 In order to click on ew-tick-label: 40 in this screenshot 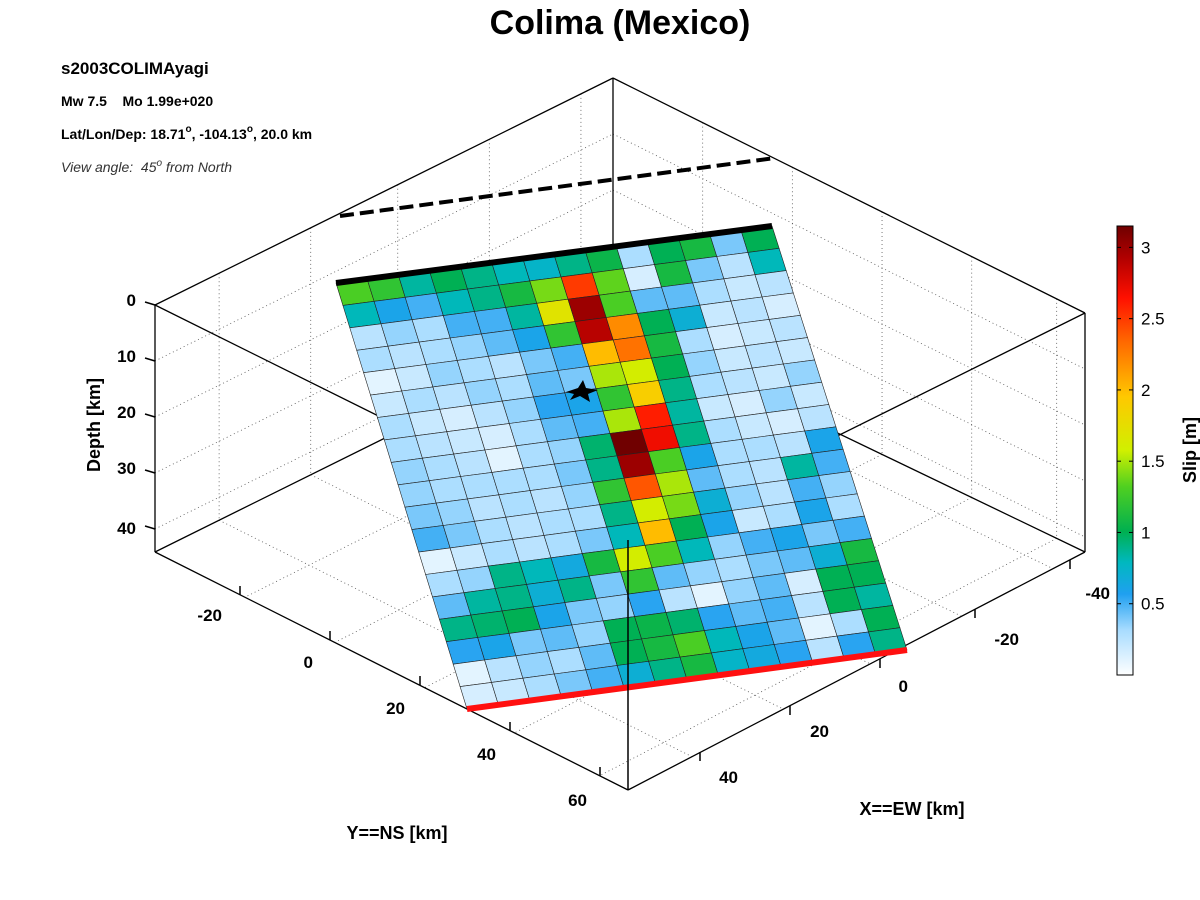, I will do `click(728, 777)`.